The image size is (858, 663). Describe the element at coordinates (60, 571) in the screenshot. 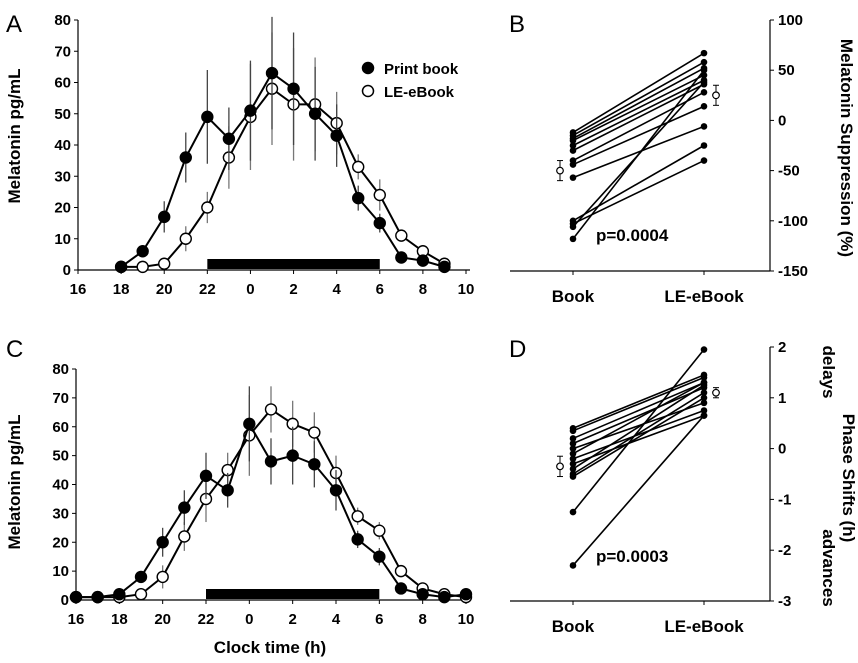

I see `panel-c-y-tick-label: 10` at that location.